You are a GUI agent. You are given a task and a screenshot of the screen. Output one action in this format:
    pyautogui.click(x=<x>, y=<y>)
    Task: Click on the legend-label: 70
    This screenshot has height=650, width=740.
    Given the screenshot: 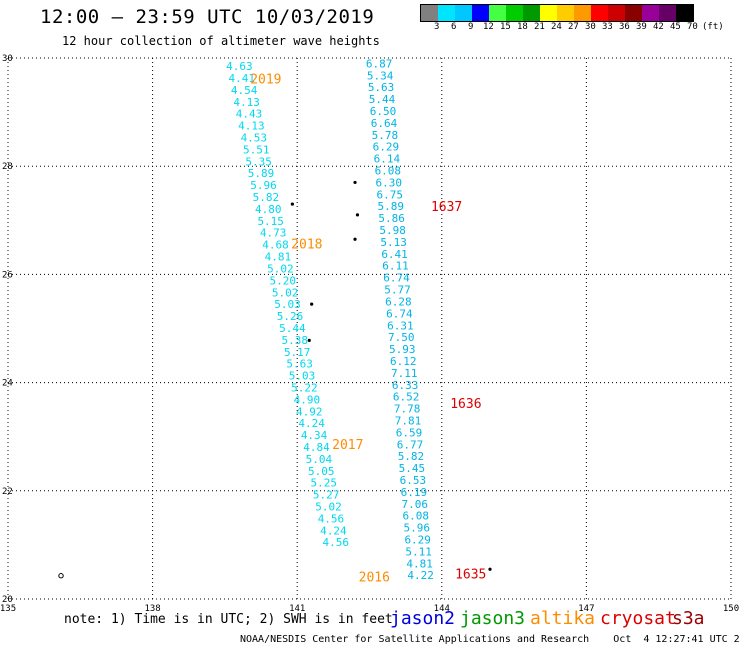 What is the action you would take?
    pyautogui.click(x=692, y=27)
    